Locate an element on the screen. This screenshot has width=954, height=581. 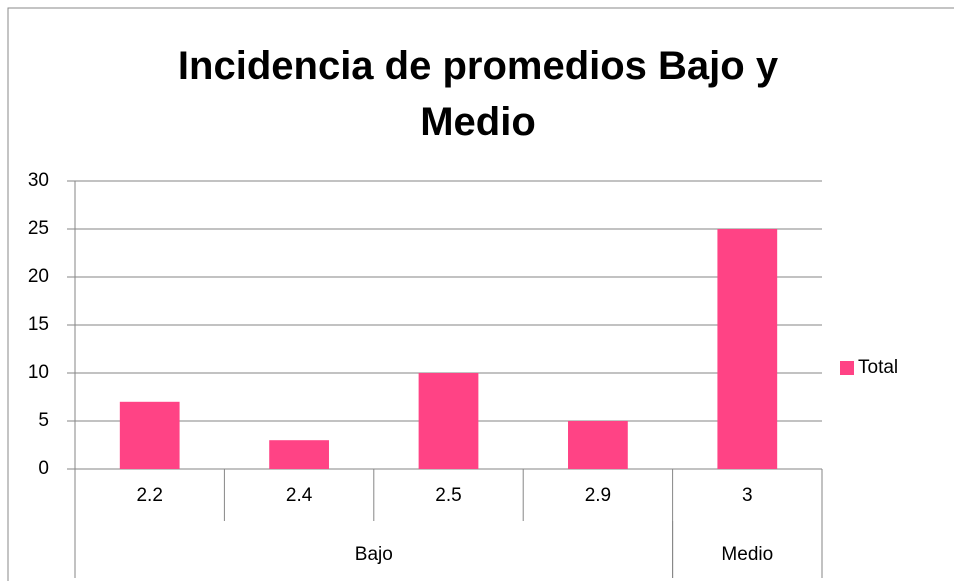
chart-title: Incidencia de promedios Bajo y Medio is located at coordinates (478, 94).